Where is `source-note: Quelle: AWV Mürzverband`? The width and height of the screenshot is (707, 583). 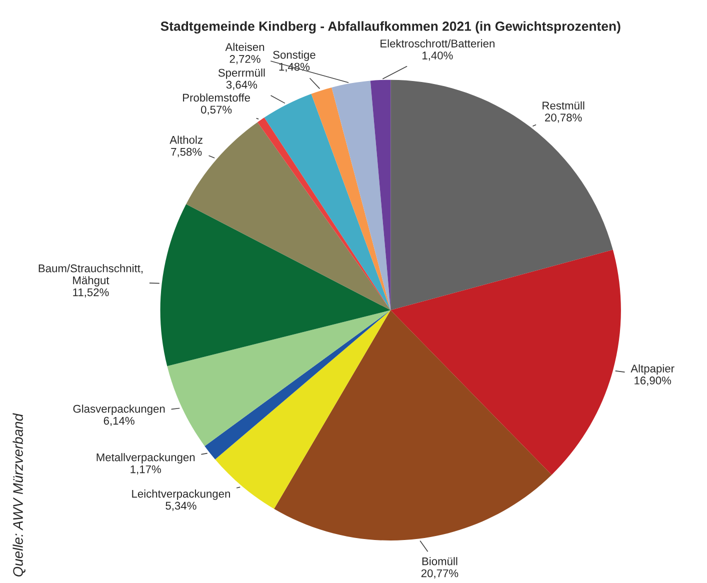
source-note: Quelle: AWV Mürzverband is located at coordinates (19, 494).